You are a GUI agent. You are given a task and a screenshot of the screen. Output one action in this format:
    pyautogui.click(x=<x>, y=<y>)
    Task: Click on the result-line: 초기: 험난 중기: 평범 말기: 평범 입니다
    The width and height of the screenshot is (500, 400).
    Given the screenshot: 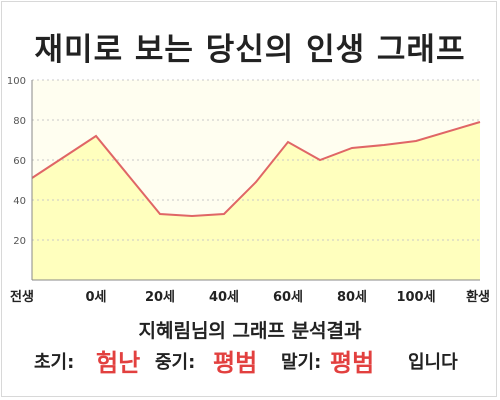 What is the action you would take?
    pyautogui.click(x=250, y=363)
    